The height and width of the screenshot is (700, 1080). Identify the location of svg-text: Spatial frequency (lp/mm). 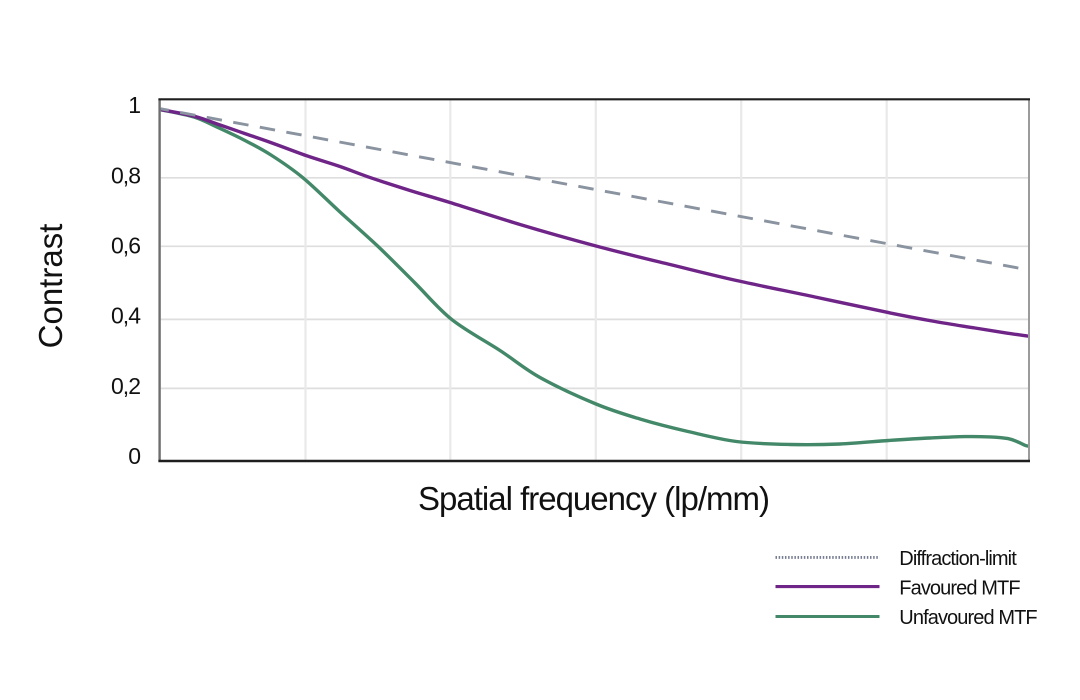
(593, 498).